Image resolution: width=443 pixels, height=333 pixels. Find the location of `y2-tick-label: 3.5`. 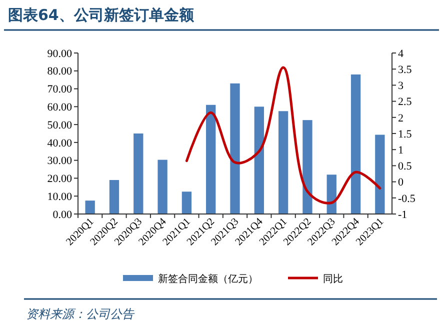

y2-tick-label: 3.5 is located at coordinates (405, 70).